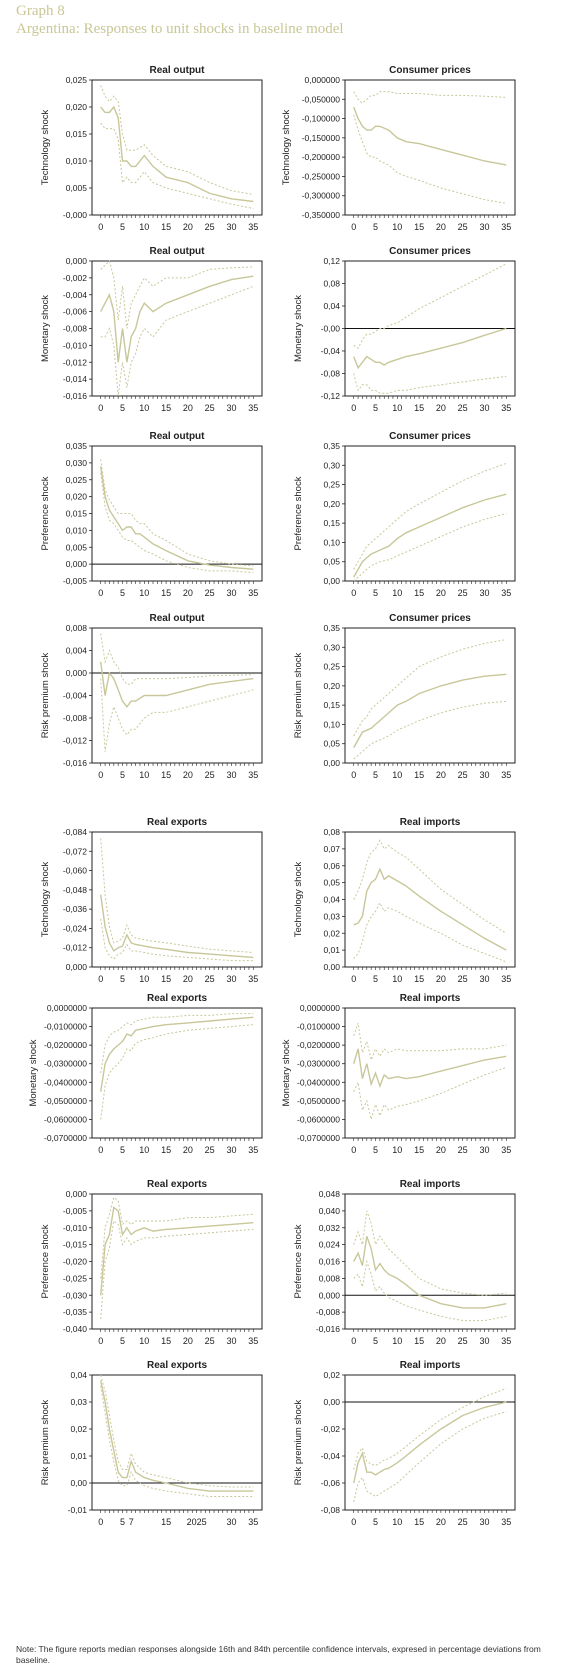 The width and height of the screenshot is (580, 1674). Describe the element at coordinates (331, 900) in the screenshot. I see `y-tick-label: 0,04` at that location.